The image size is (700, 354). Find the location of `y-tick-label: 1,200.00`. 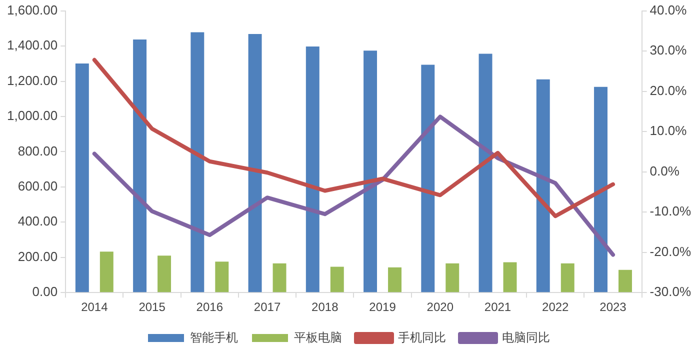

y-tick-label: 1,200.00 is located at coordinates (32, 80).